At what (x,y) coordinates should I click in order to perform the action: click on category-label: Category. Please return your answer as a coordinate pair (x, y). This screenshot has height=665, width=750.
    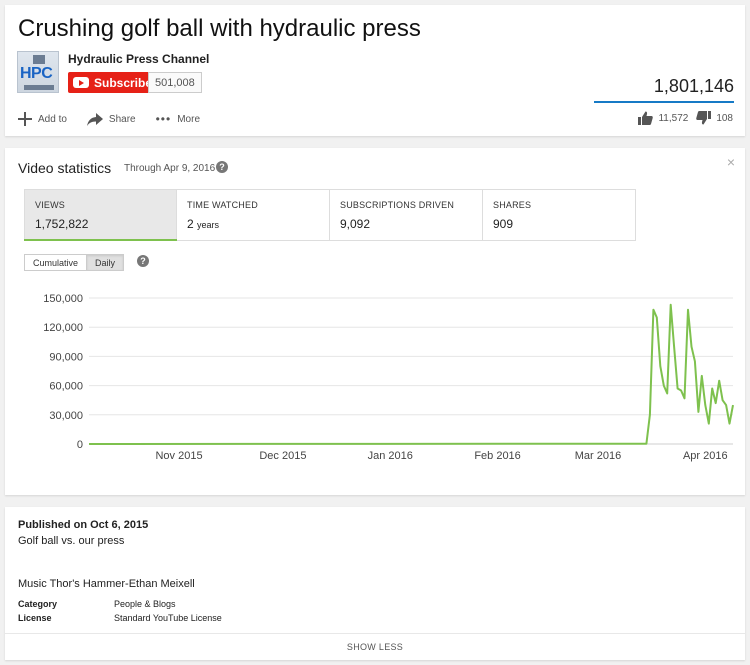
    Looking at the image, I should click on (38, 604).